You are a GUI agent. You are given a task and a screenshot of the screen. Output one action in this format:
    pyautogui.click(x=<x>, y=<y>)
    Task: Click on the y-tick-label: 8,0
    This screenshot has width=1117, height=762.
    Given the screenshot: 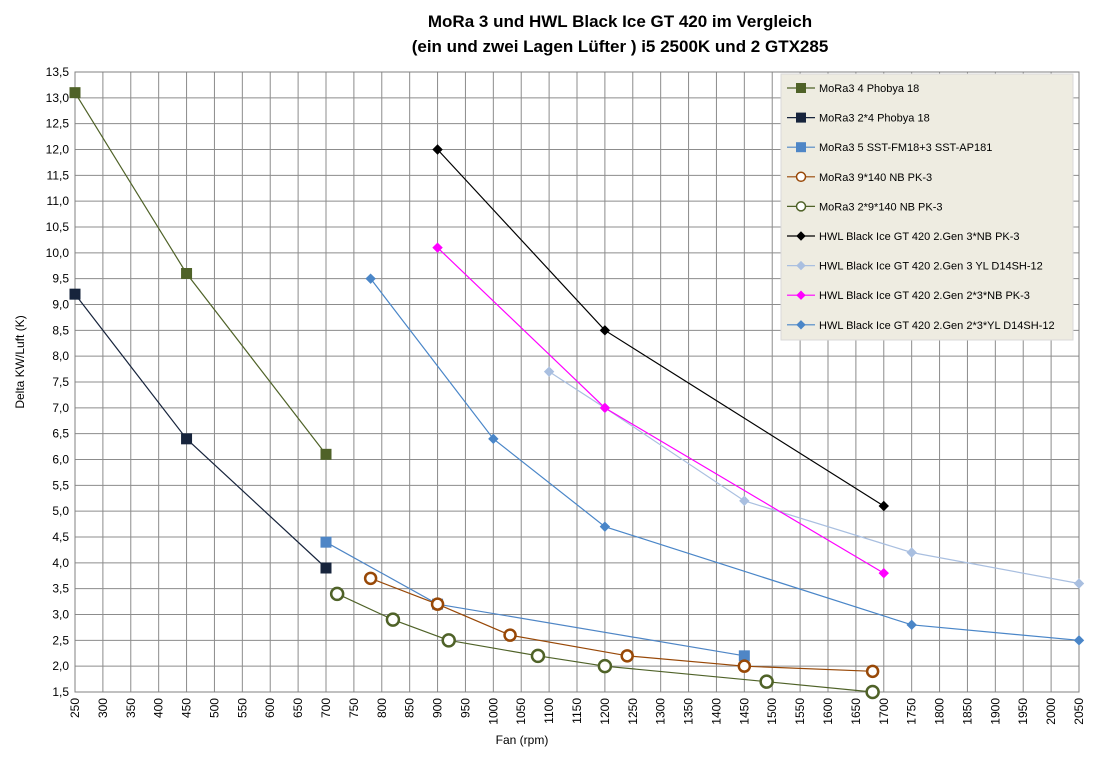 What is the action you would take?
    pyautogui.click(x=60, y=356)
    